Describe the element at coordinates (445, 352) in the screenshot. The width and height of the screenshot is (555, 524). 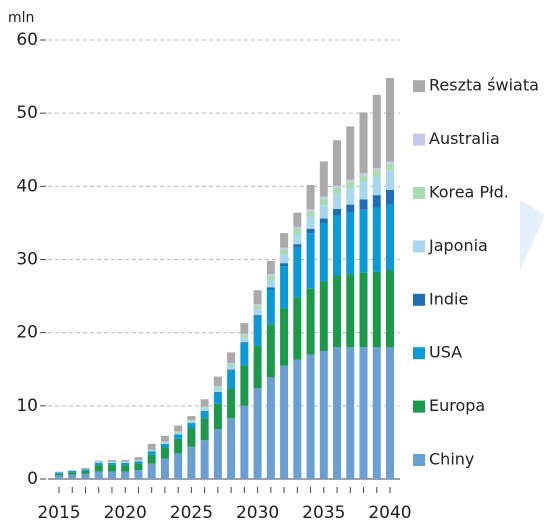
I see `legend-label: USA` at that location.